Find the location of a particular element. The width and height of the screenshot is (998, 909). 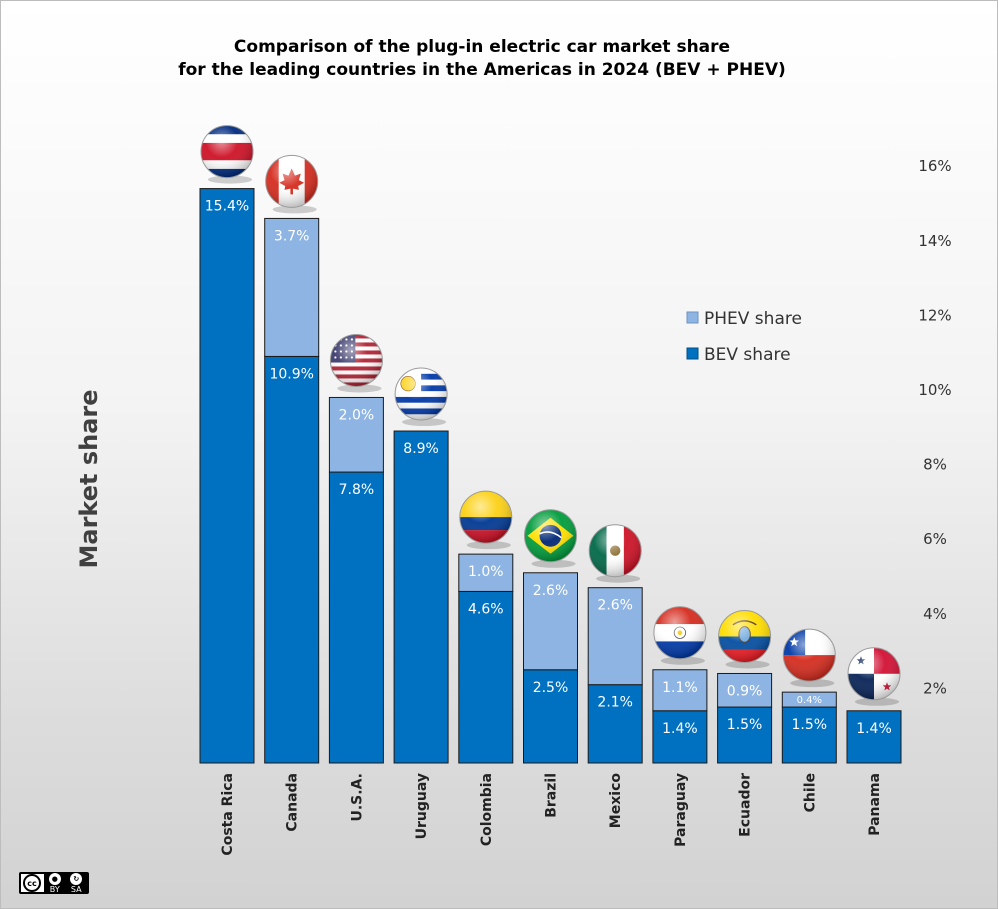

category-label: Brazil is located at coordinates (552, 795).